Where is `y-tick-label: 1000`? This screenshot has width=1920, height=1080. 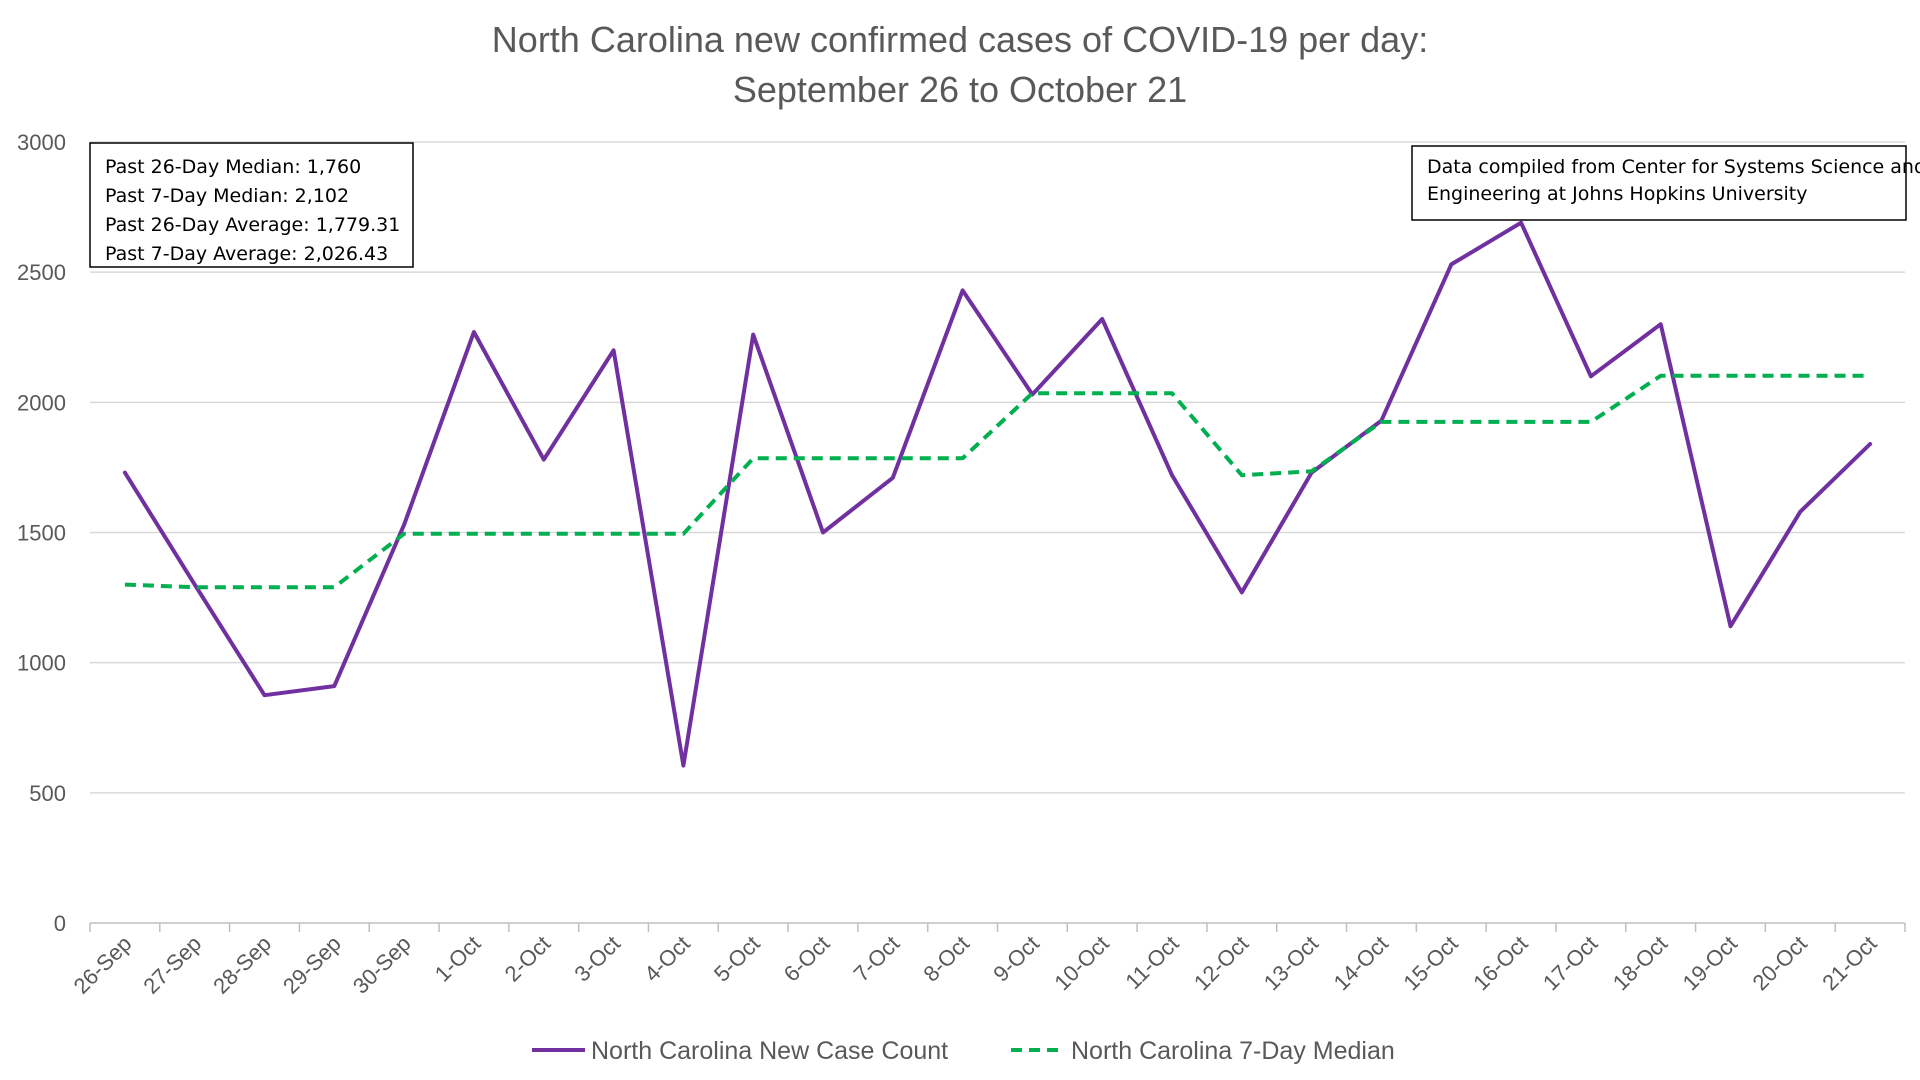
y-tick-label: 1000 is located at coordinates (41, 663).